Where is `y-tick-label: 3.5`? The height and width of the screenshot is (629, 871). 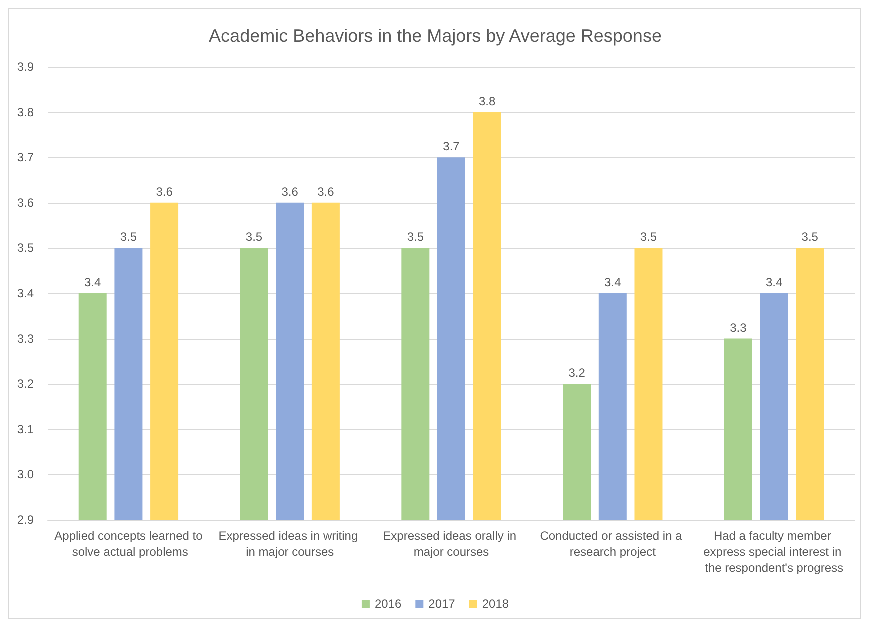
y-tick-label: 3.5 is located at coordinates (25, 248).